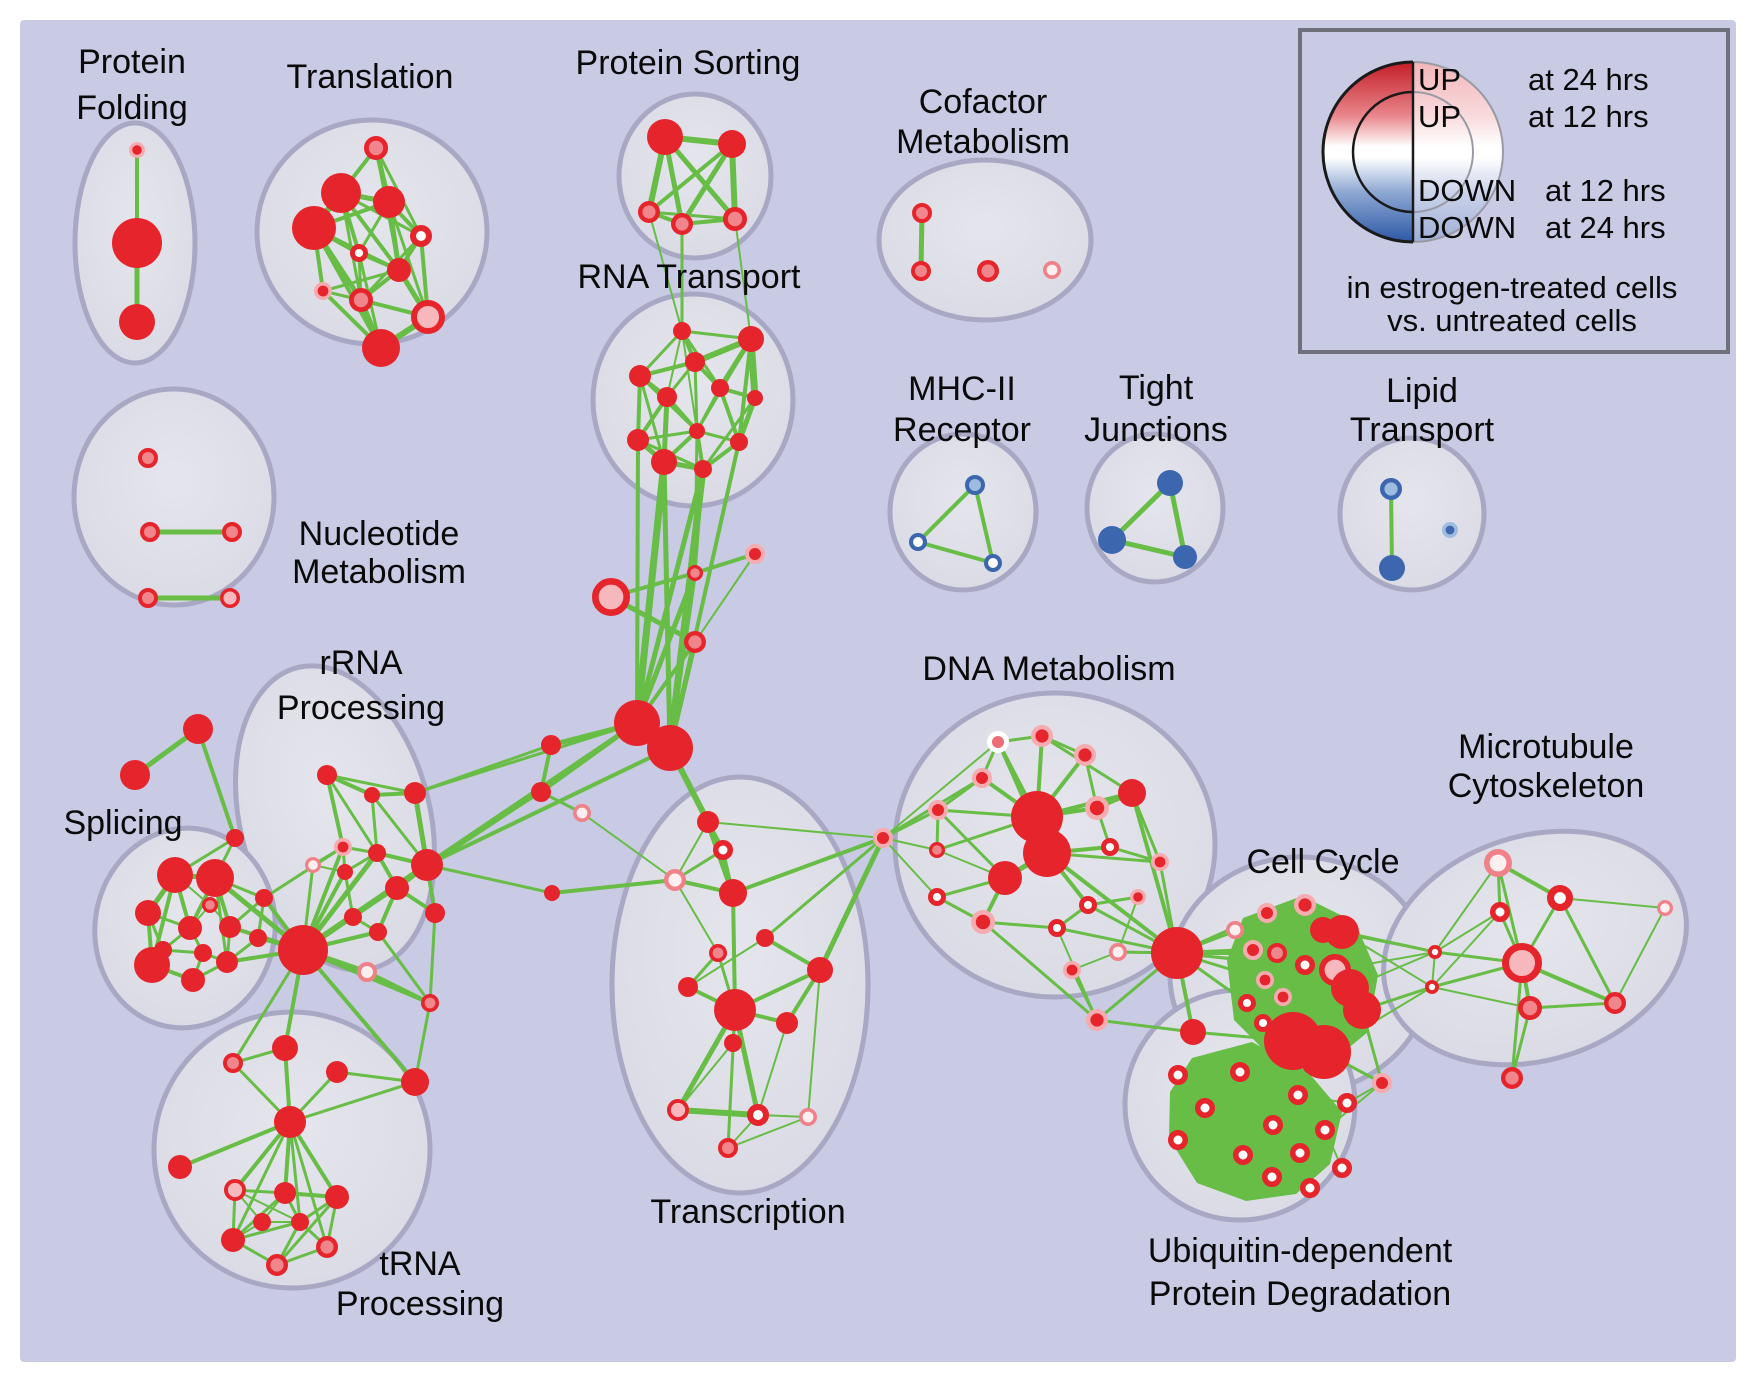 Image resolution: width=1750 pixels, height=1376 pixels. I want to click on cluster-label-protein-sorting: Protein Sorting, so click(688, 63).